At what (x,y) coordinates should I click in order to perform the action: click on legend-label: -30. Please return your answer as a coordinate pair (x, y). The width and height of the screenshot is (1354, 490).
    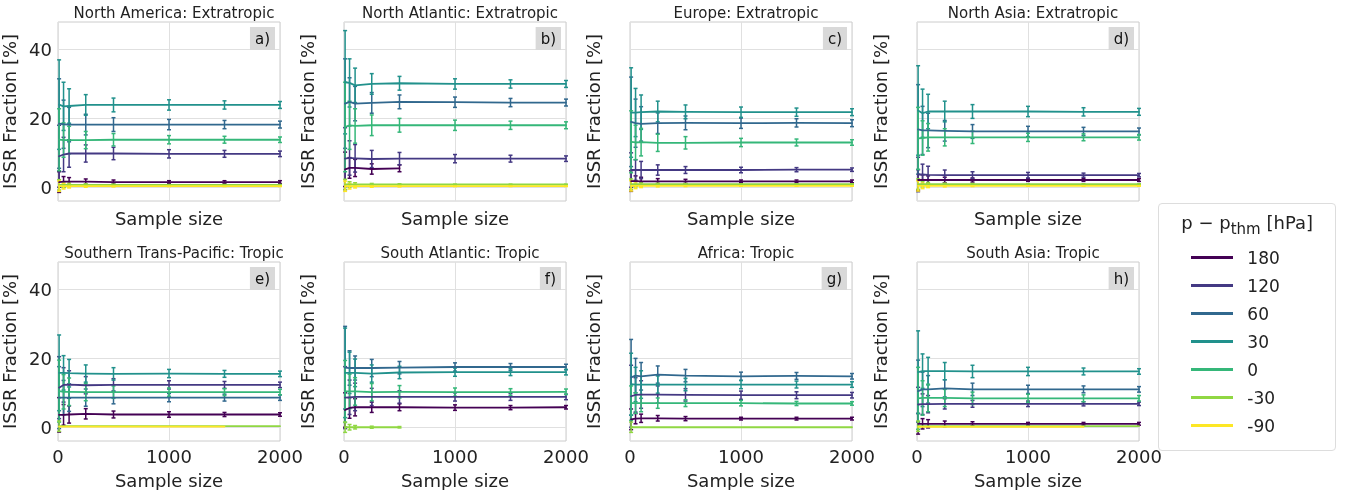
    Looking at the image, I should click on (1261, 397).